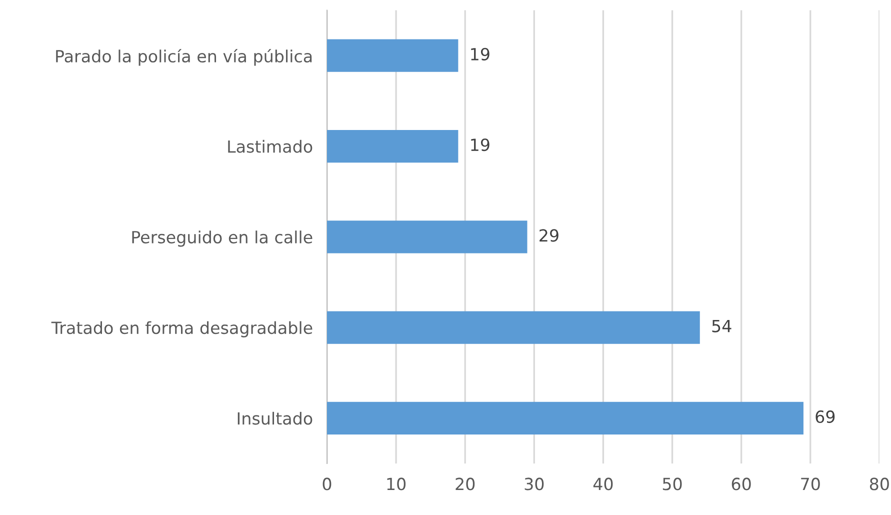  Describe the element at coordinates (672, 484) in the screenshot. I see `x-tick-label: 50` at that location.